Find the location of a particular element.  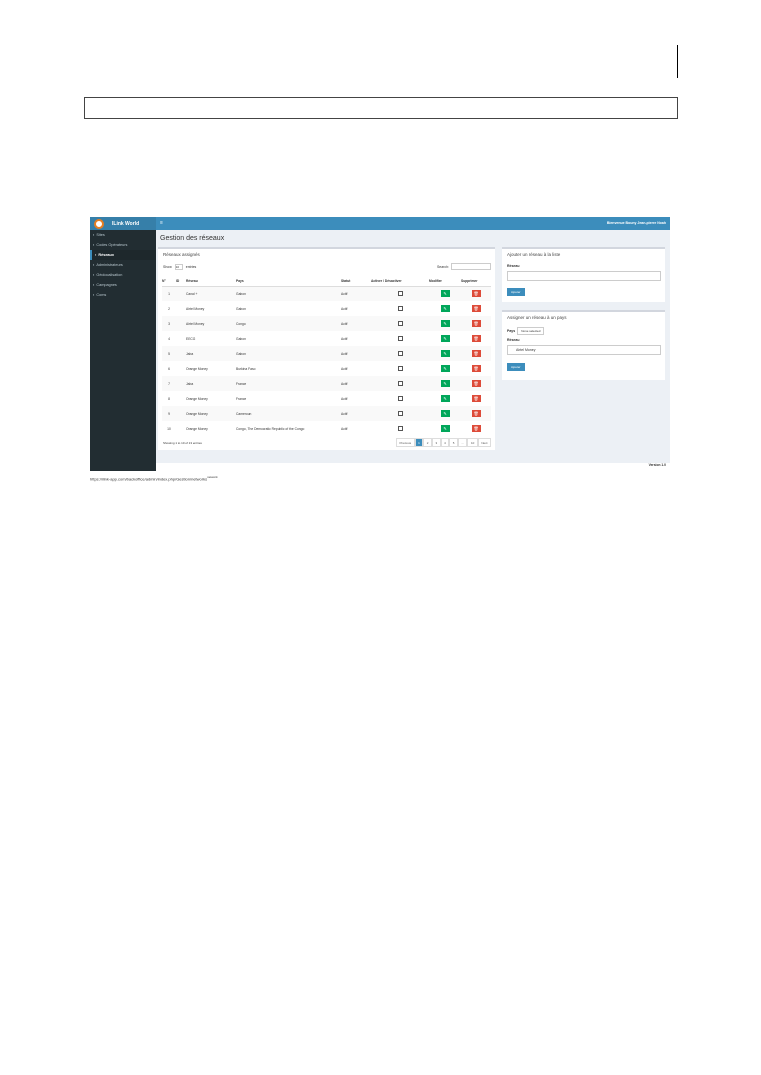

sidebar-item-0: ▪ Sites is located at coordinates (123, 235).